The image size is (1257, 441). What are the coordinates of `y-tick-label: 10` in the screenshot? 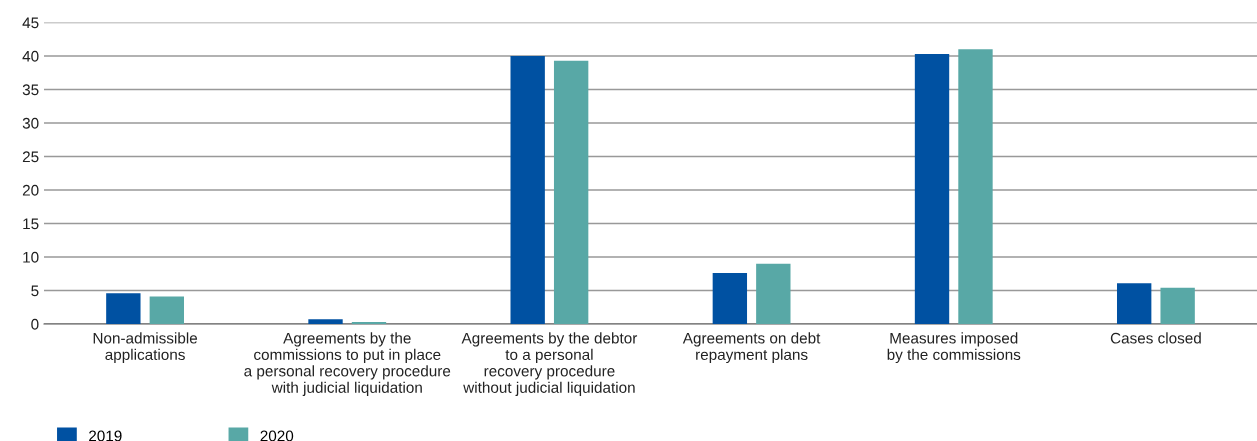 It's located at (31, 257).